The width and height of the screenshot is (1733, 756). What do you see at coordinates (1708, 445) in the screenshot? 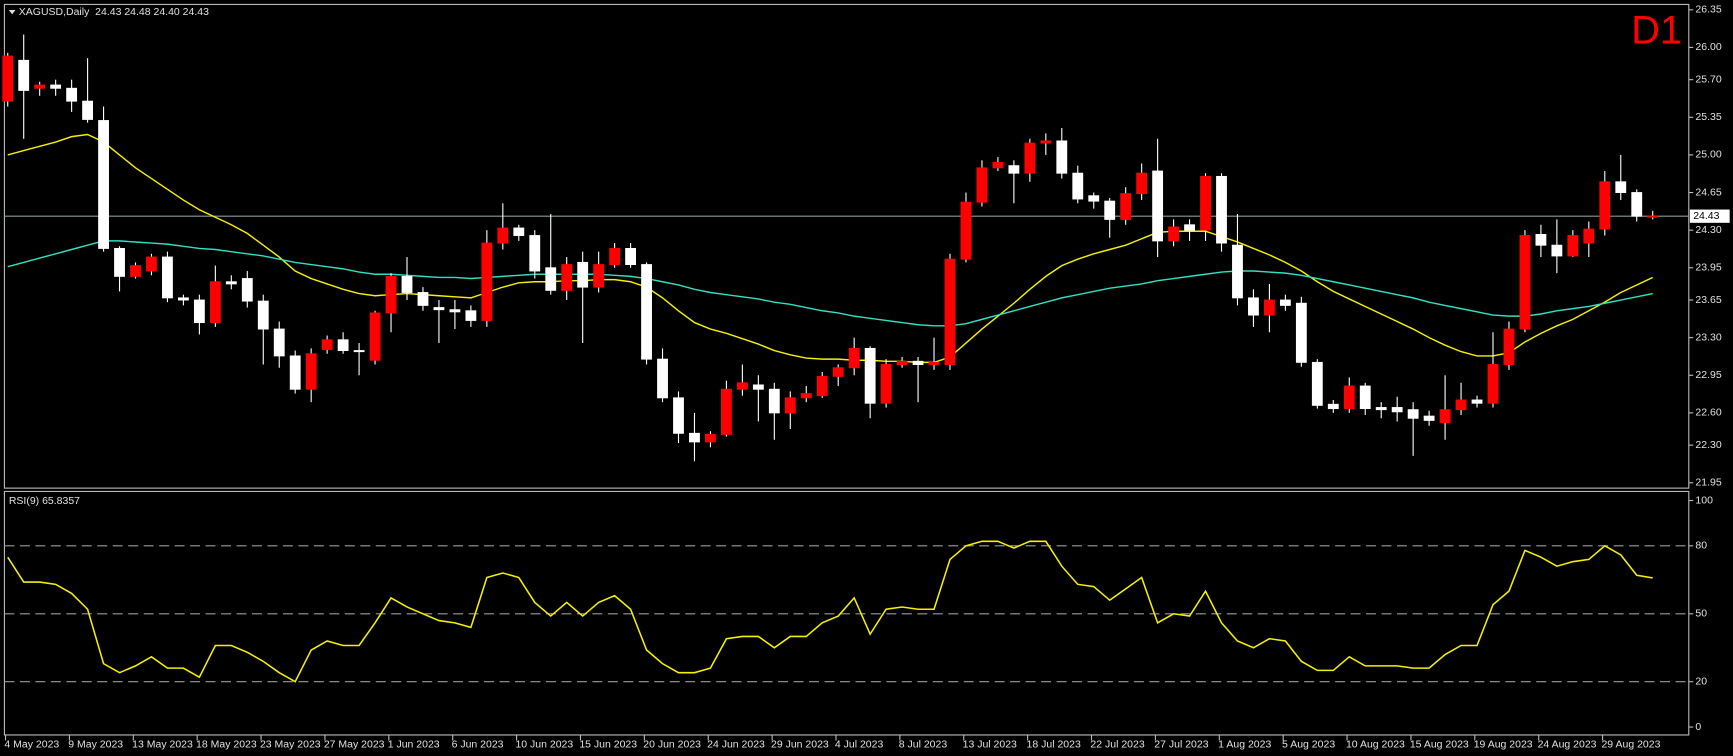
I see `y-tick-label: 22.30` at bounding box center [1708, 445].